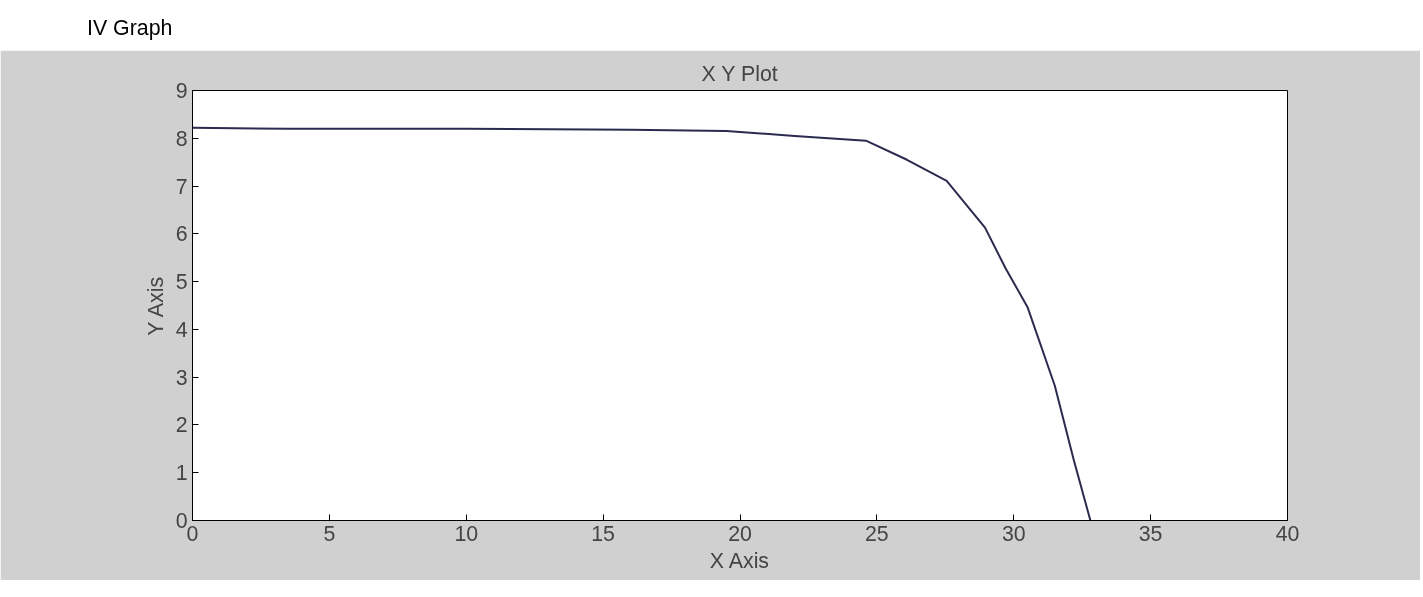  What do you see at coordinates (877, 533) in the screenshot?
I see `x-tick-label: 25` at bounding box center [877, 533].